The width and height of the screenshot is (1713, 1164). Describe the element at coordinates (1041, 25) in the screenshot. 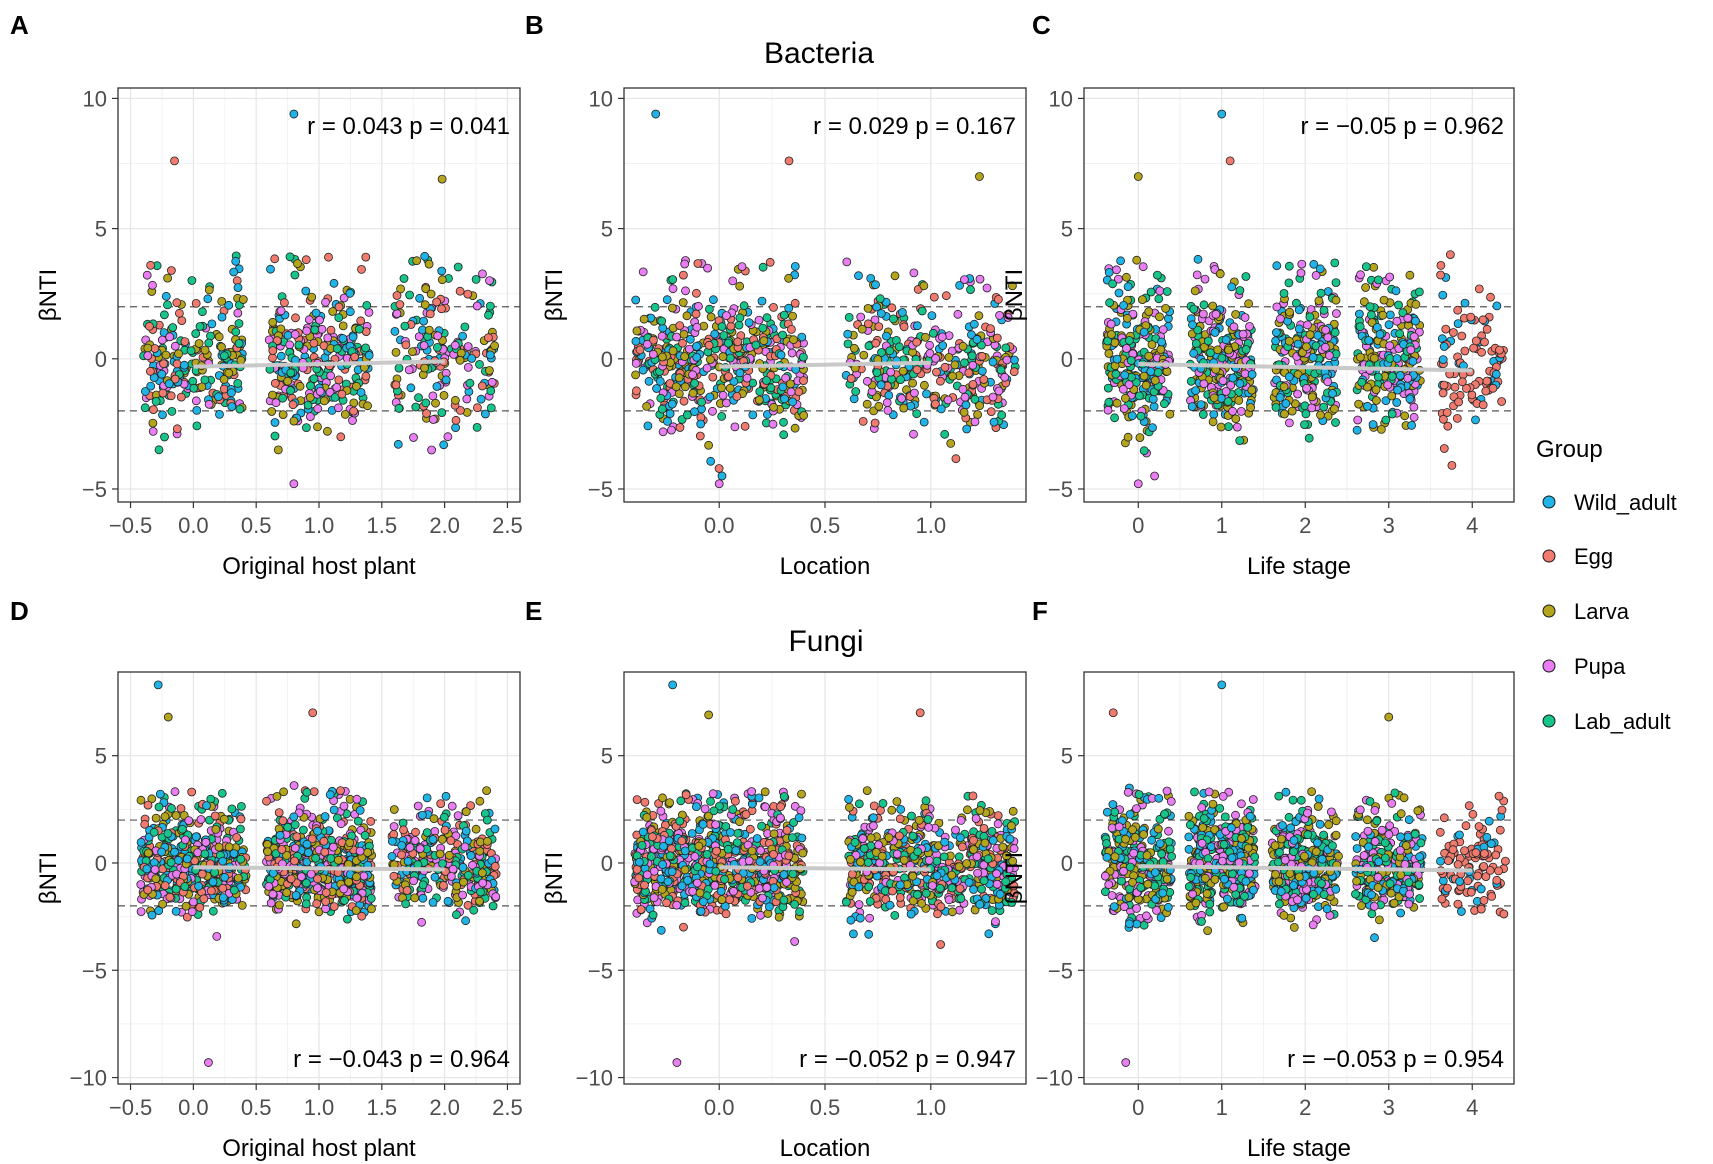

I see `panel-letter-c: C` at that location.